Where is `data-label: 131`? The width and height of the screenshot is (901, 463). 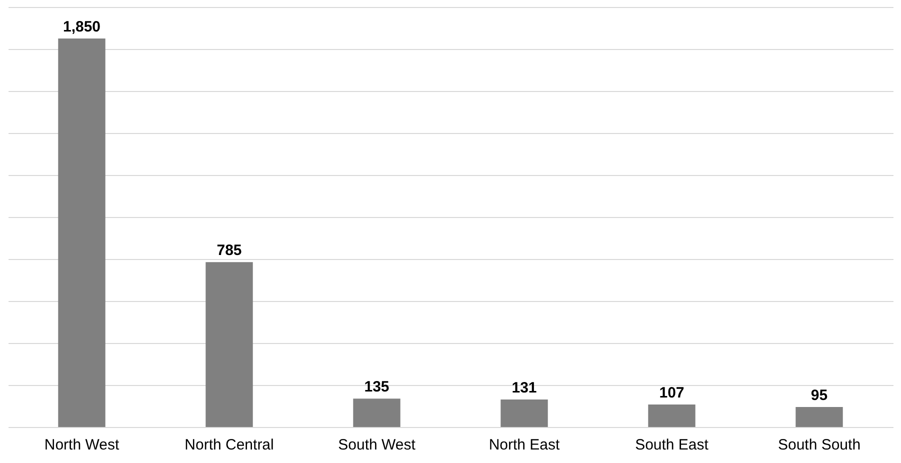
data-label: 131 is located at coordinates (524, 387).